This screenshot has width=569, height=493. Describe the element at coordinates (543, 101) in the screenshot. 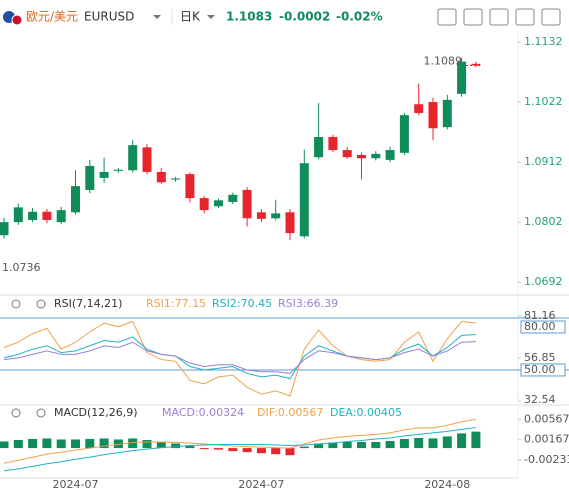

I see `y-tick-label: 1.1022` at that location.